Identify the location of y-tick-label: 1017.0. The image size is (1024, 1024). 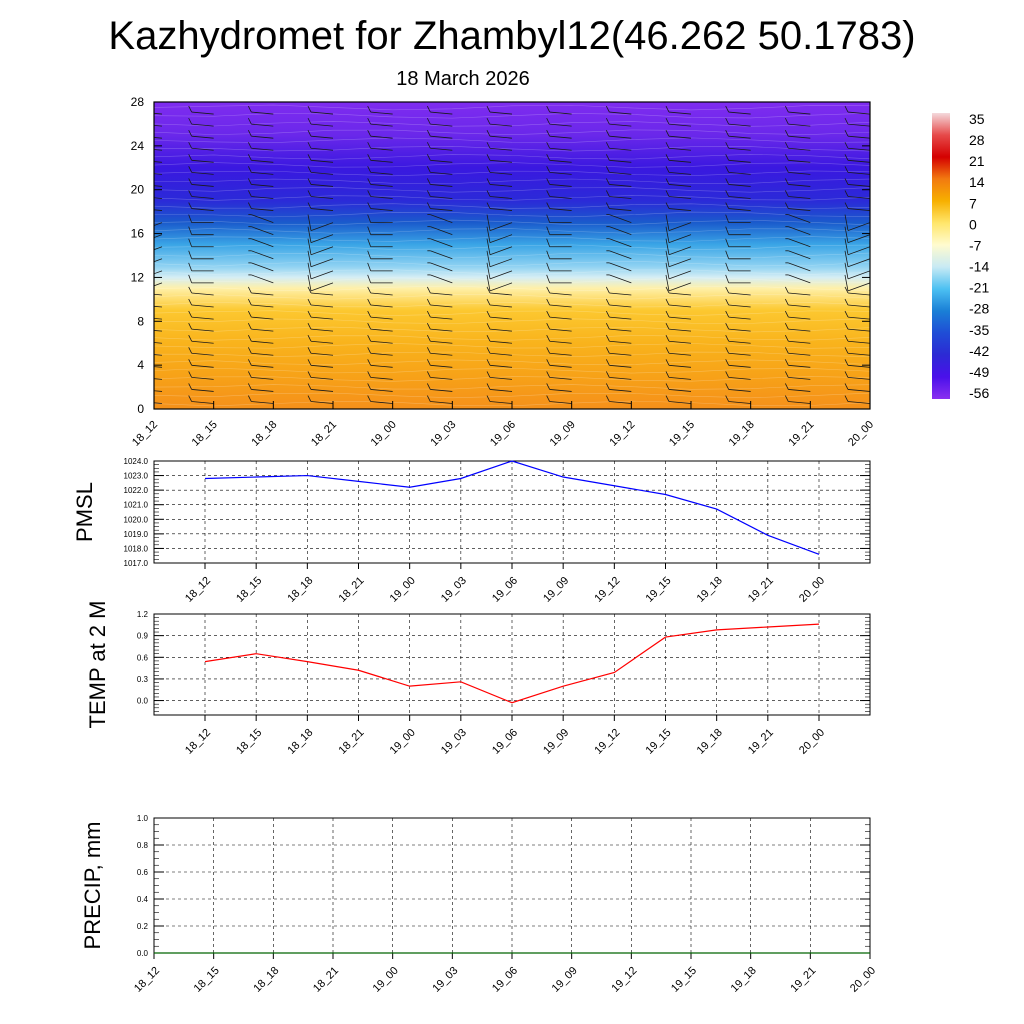
(136, 563).